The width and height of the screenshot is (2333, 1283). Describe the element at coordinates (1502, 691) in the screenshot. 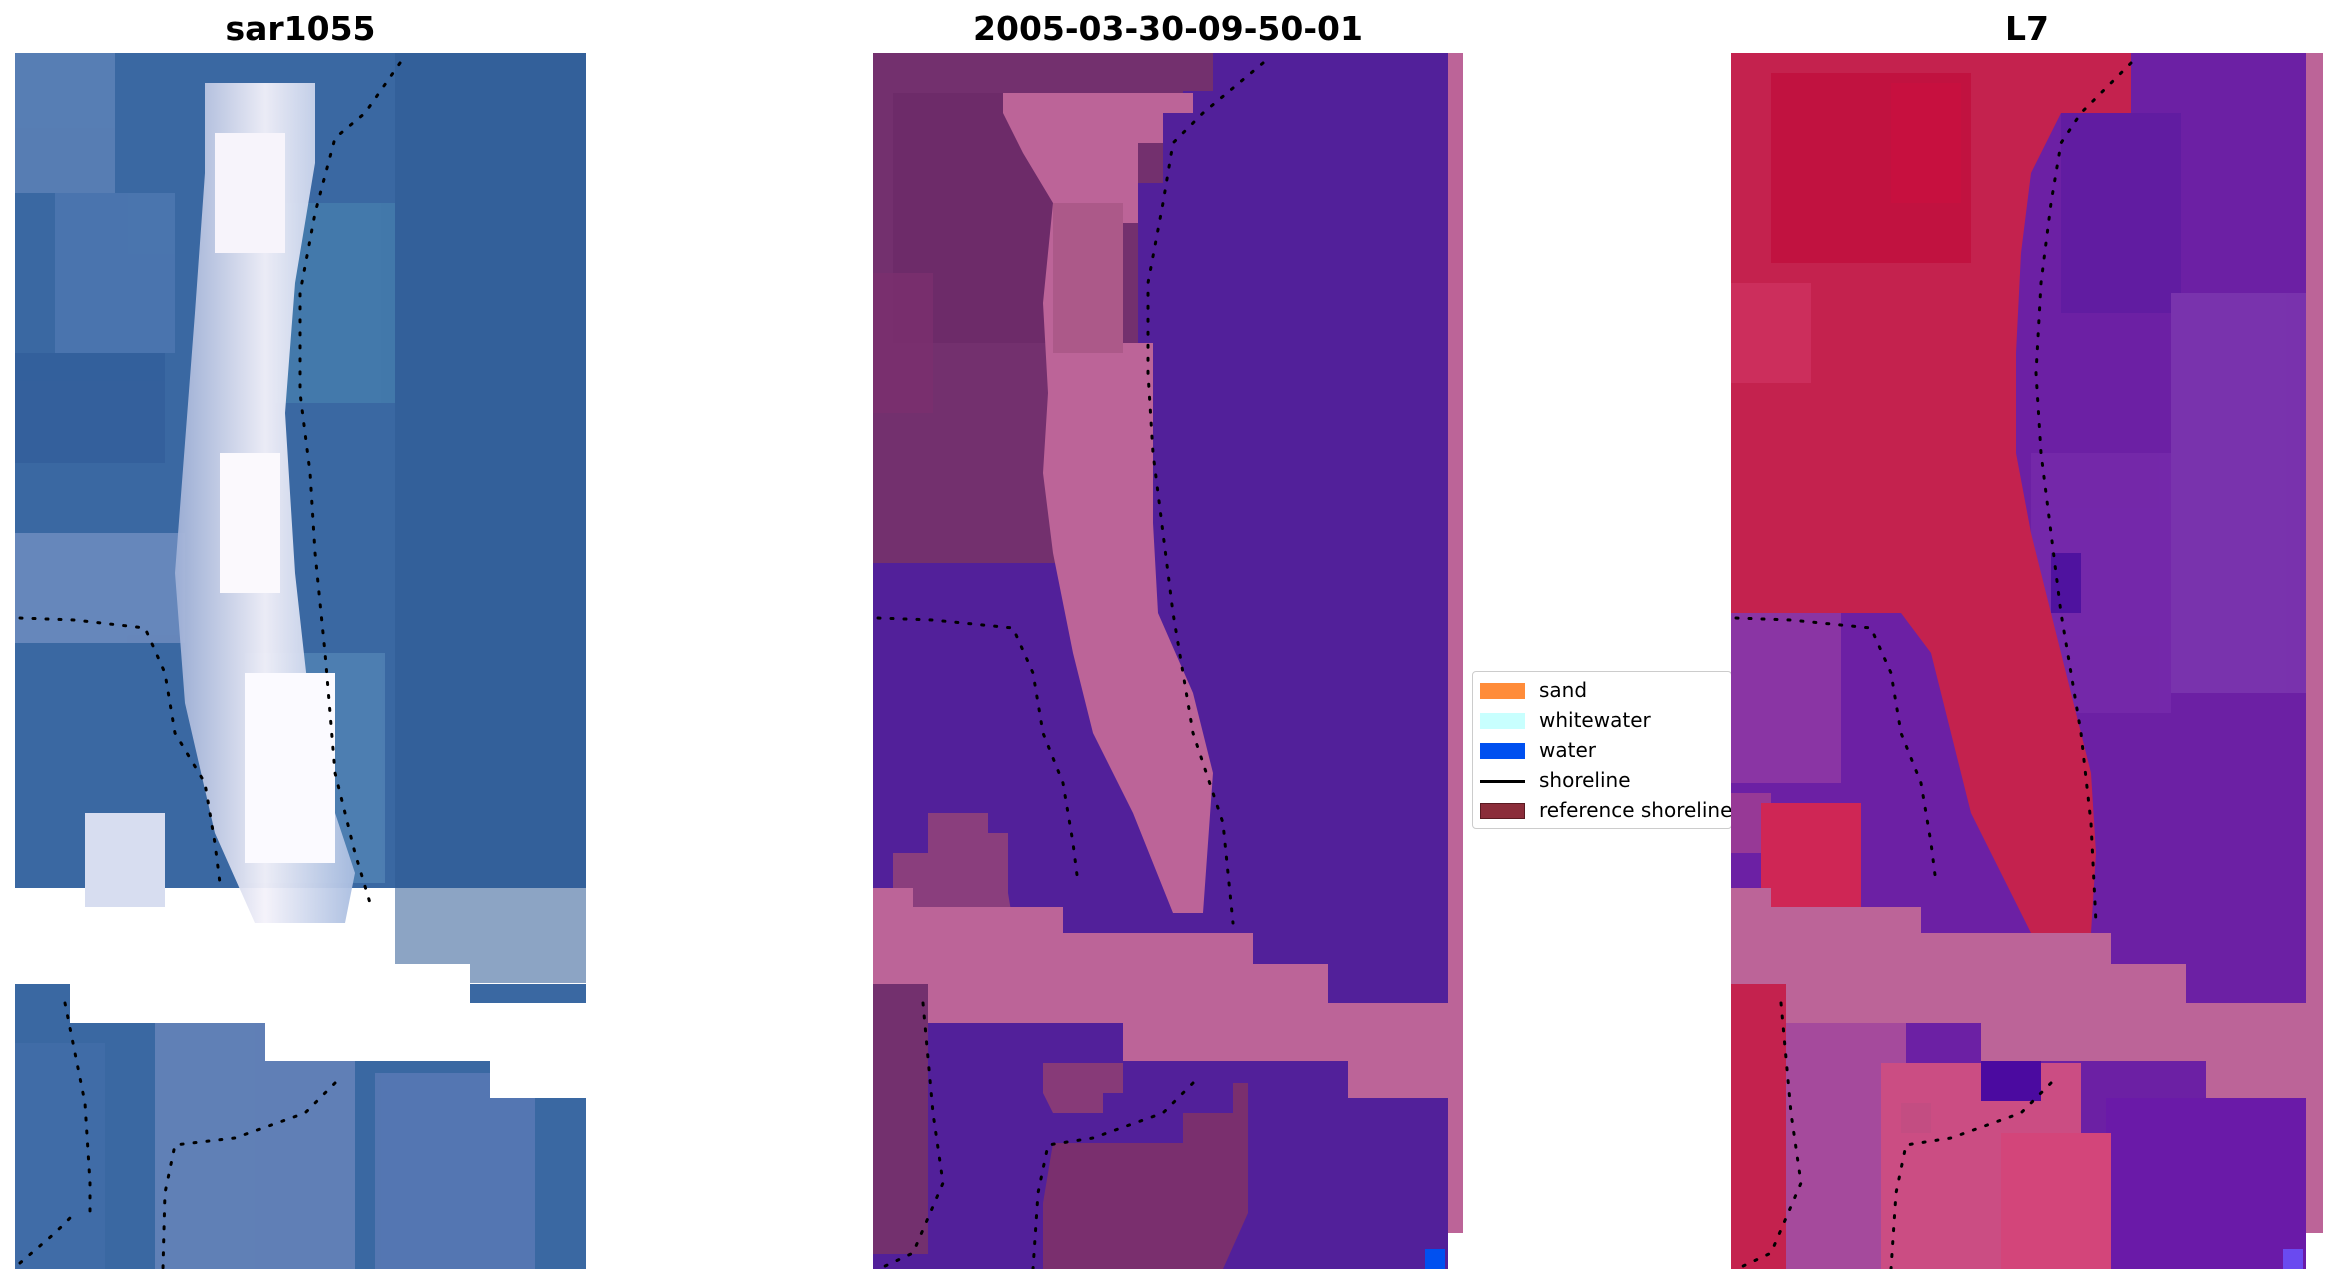

I see `legend-swatch-sand` at that location.